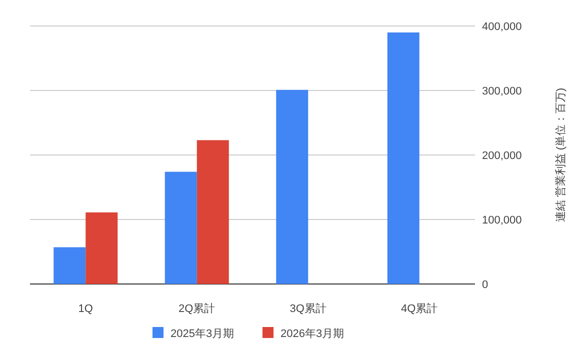  What do you see at coordinates (560, 155) in the screenshot?
I see `y-axis-title: 連結 営業利益 (単位：百万)` at bounding box center [560, 155].